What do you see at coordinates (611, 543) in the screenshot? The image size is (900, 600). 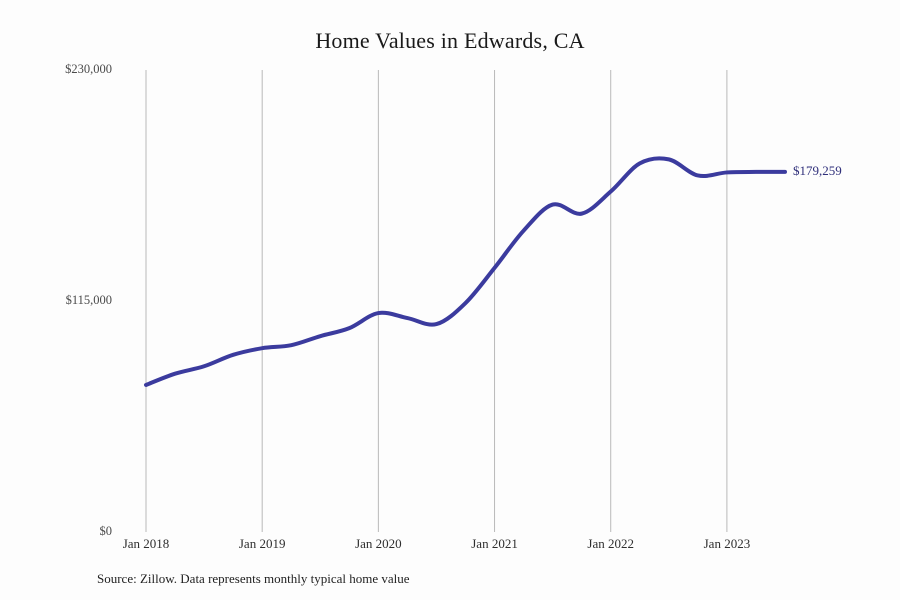 I see `x-tick-label: Jan 2022` at bounding box center [611, 543].